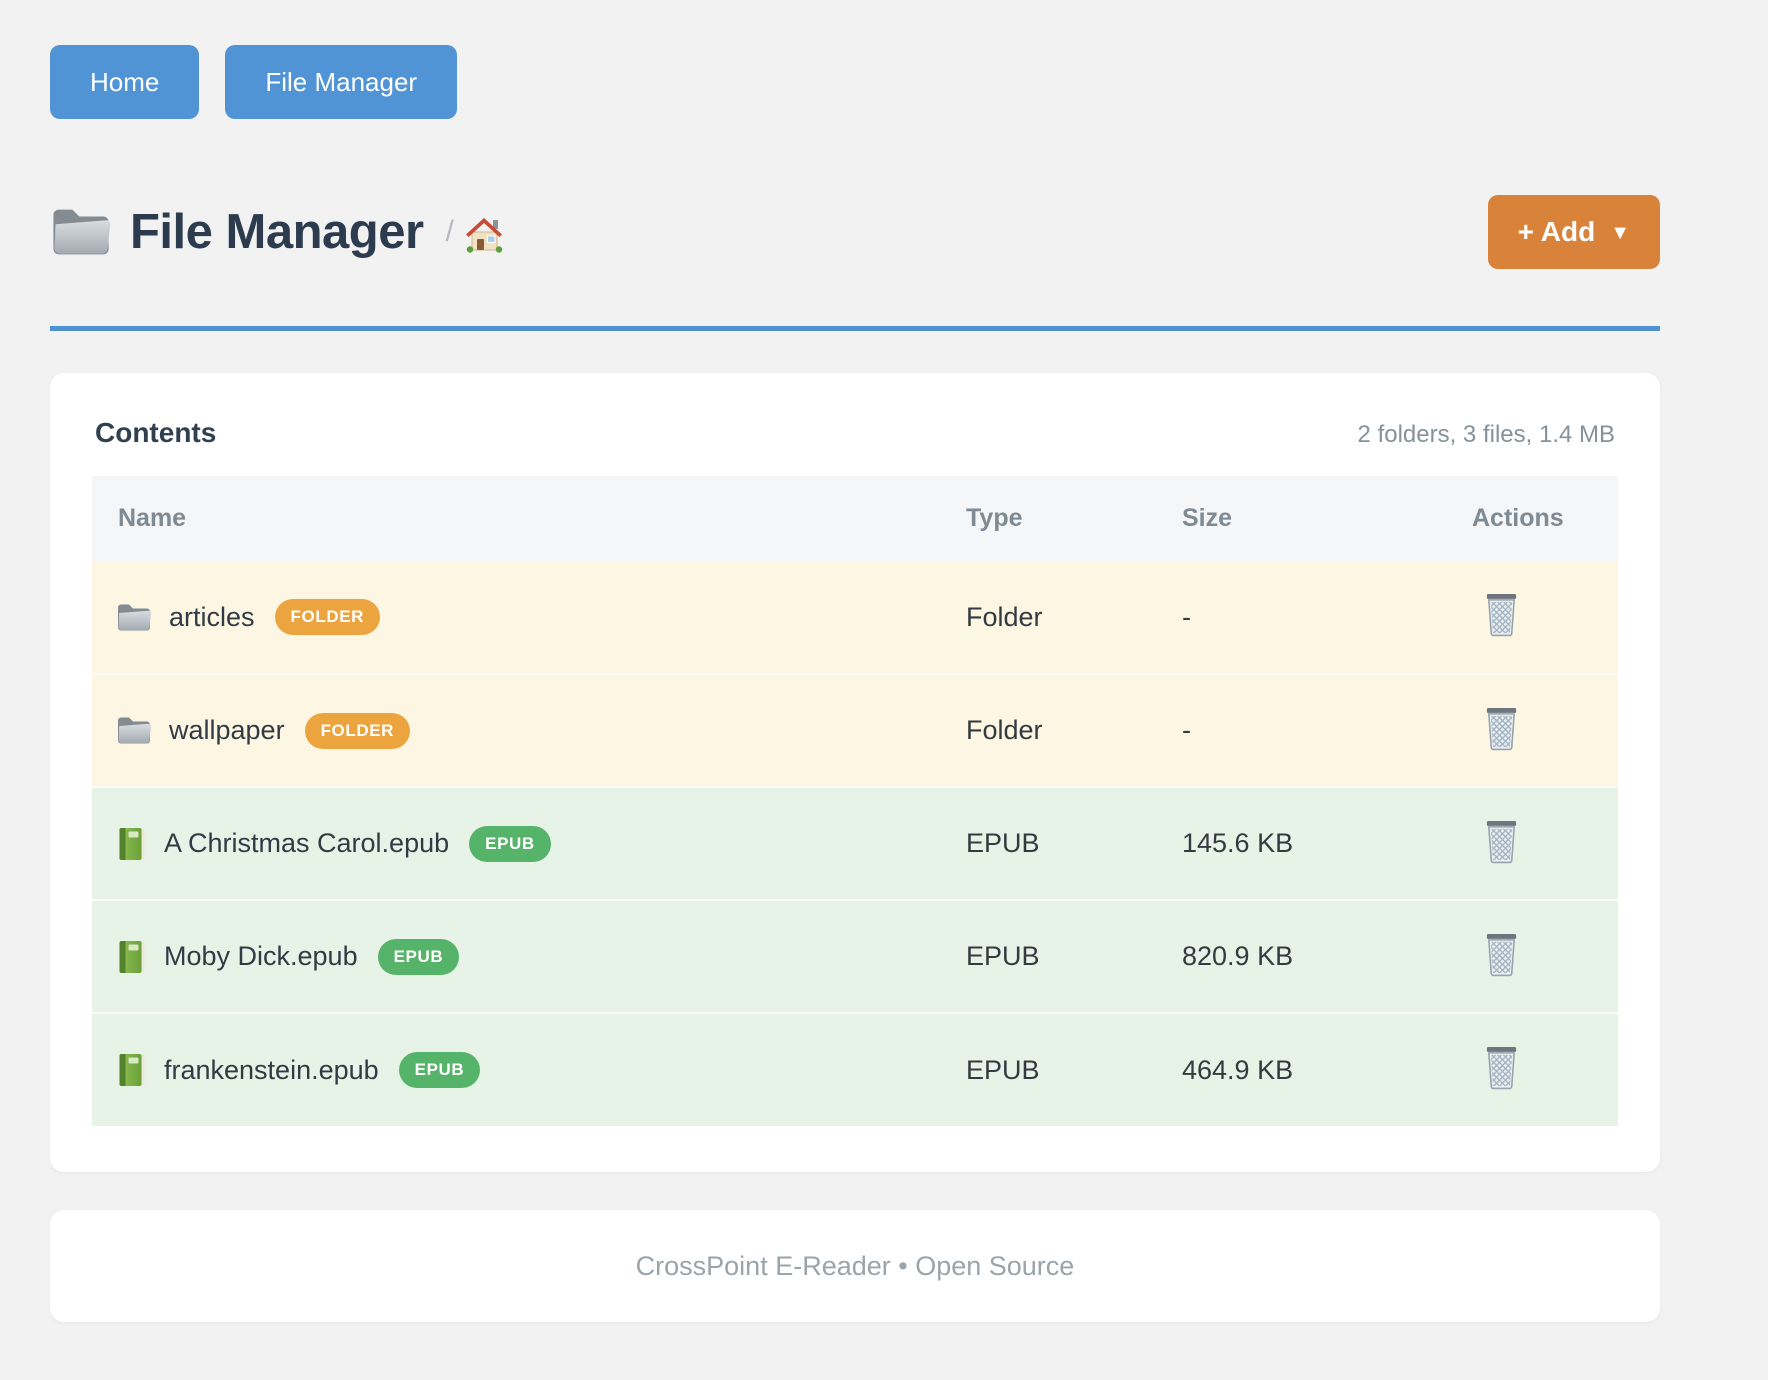 The height and width of the screenshot is (1380, 1768). I want to click on table-row: Moby Dick.epub EPUB EPUB 820.9 KB, so click(855, 956).